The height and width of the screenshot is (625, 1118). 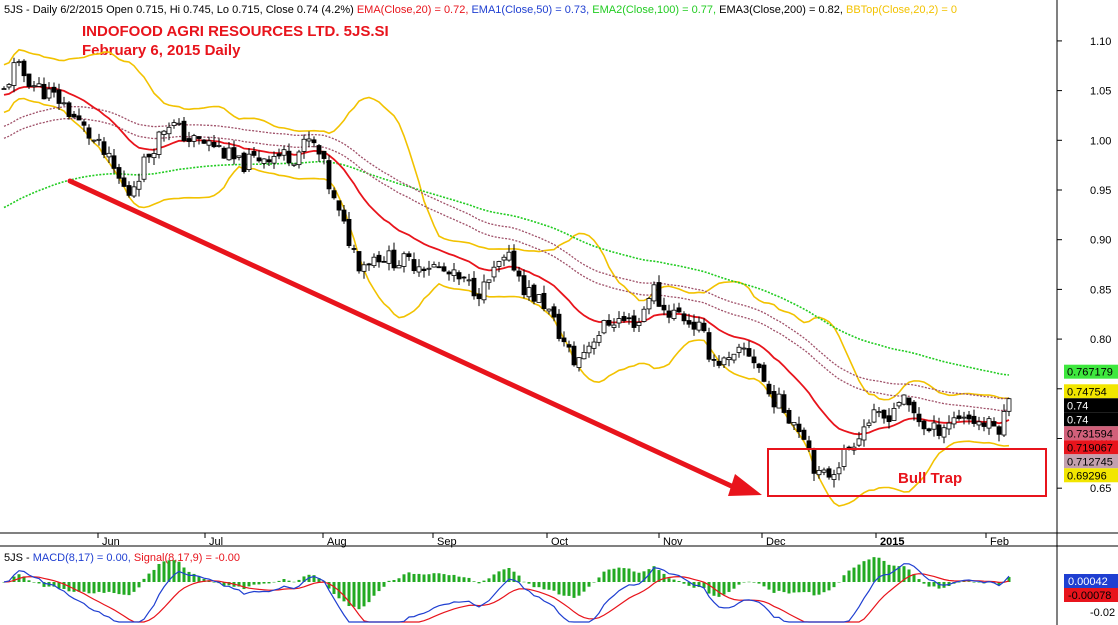 What do you see at coordinates (1090, 462) in the screenshot?
I see `svg-text: 0.712745` at bounding box center [1090, 462].